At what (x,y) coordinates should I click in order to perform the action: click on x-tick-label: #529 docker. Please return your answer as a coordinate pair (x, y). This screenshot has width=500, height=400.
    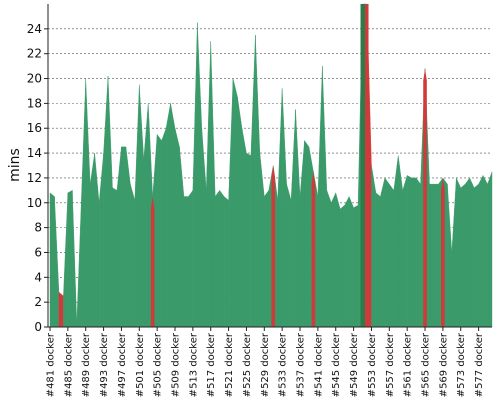
    Looking at the image, I should click on (265, 364).